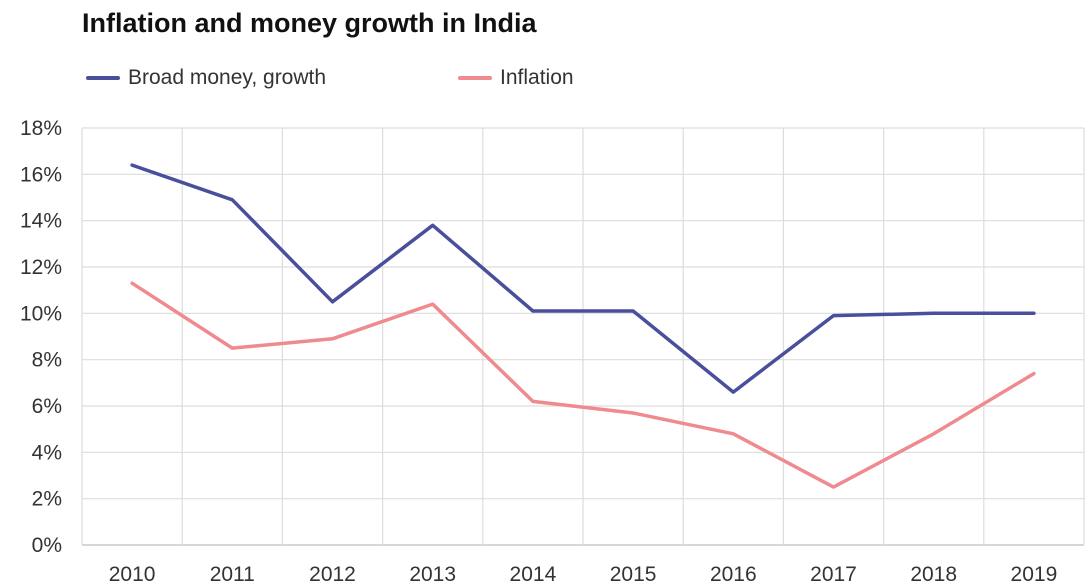 This screenshot has height=584, width=1085. I want to click on x-tick-label: 2018, so click(933, 573).